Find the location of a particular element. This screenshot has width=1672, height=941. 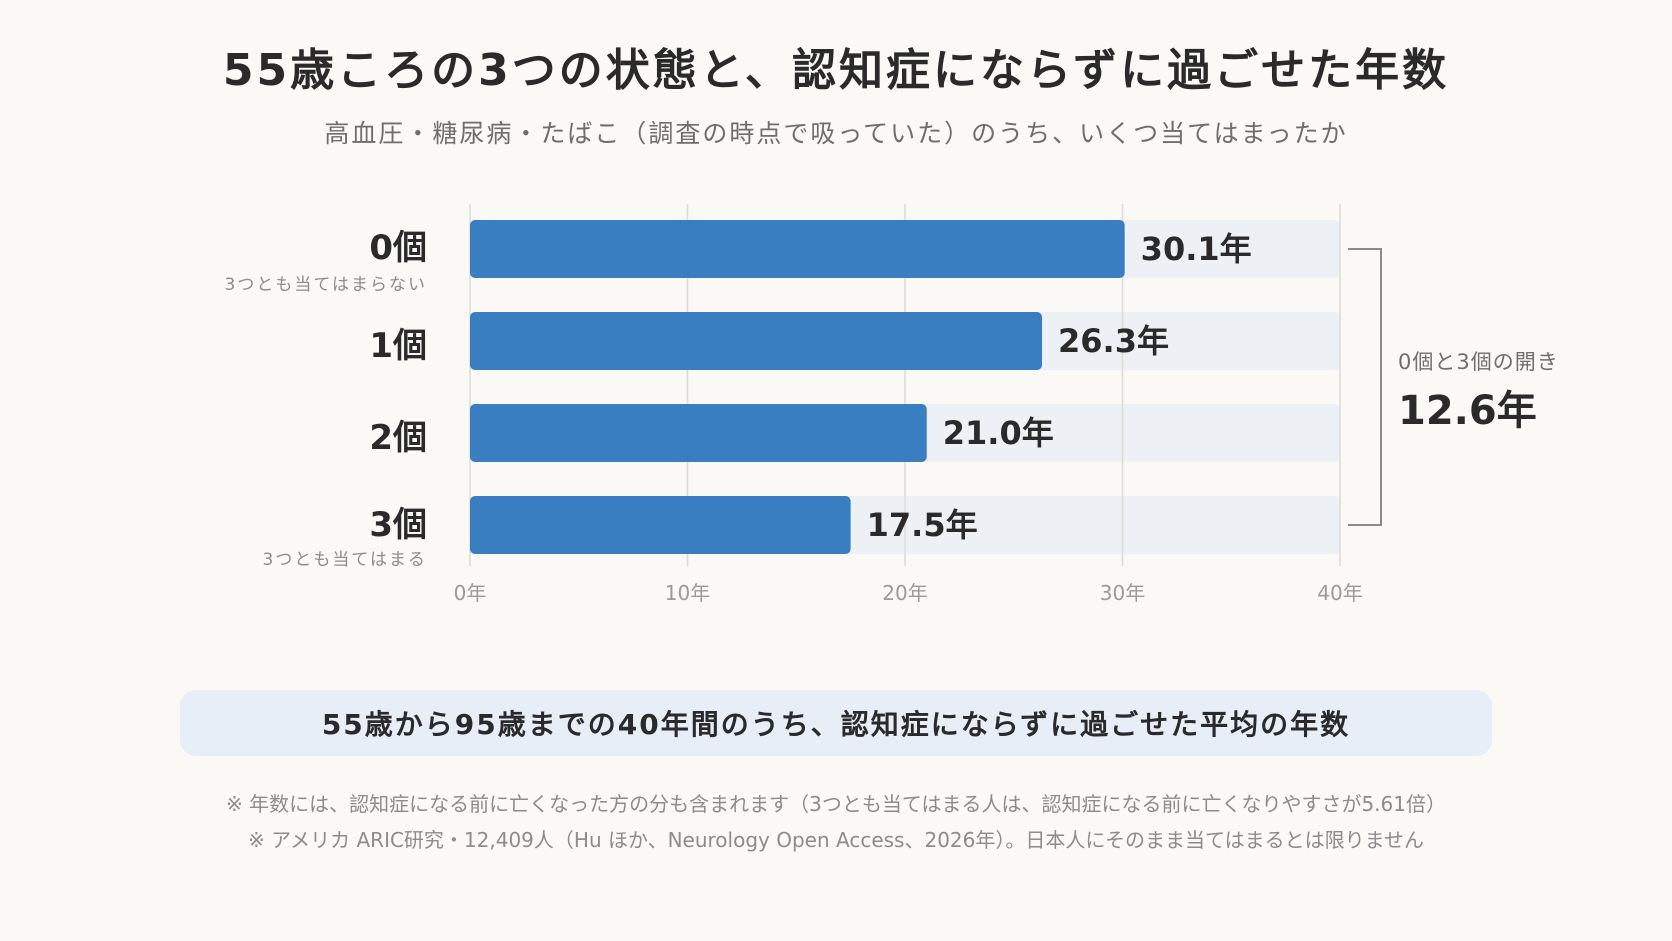

bar-value-label-0: 30.1年 is located at coordinates (1196, 249).